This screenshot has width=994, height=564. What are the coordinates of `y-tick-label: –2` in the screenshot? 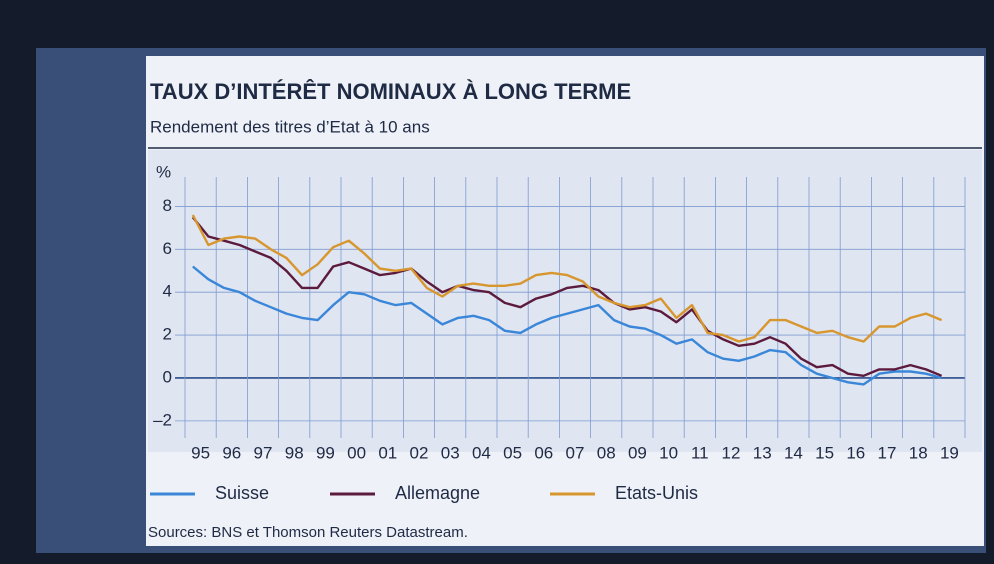 It's located at (162, 419).